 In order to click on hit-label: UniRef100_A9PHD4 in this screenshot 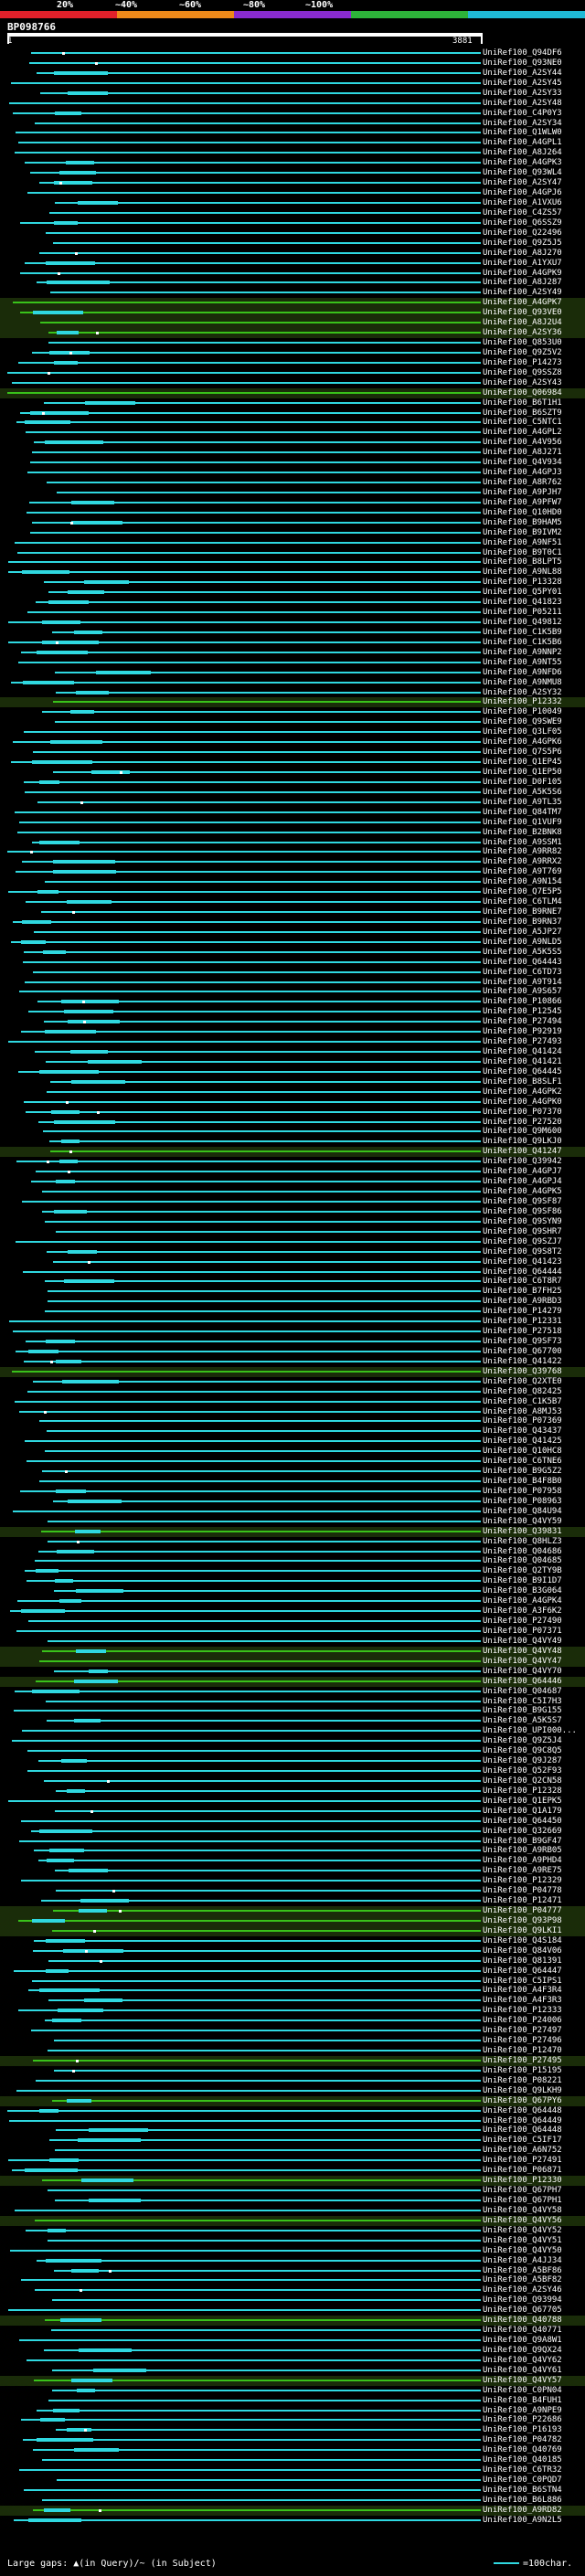, I will do `click(522, 1861)`.